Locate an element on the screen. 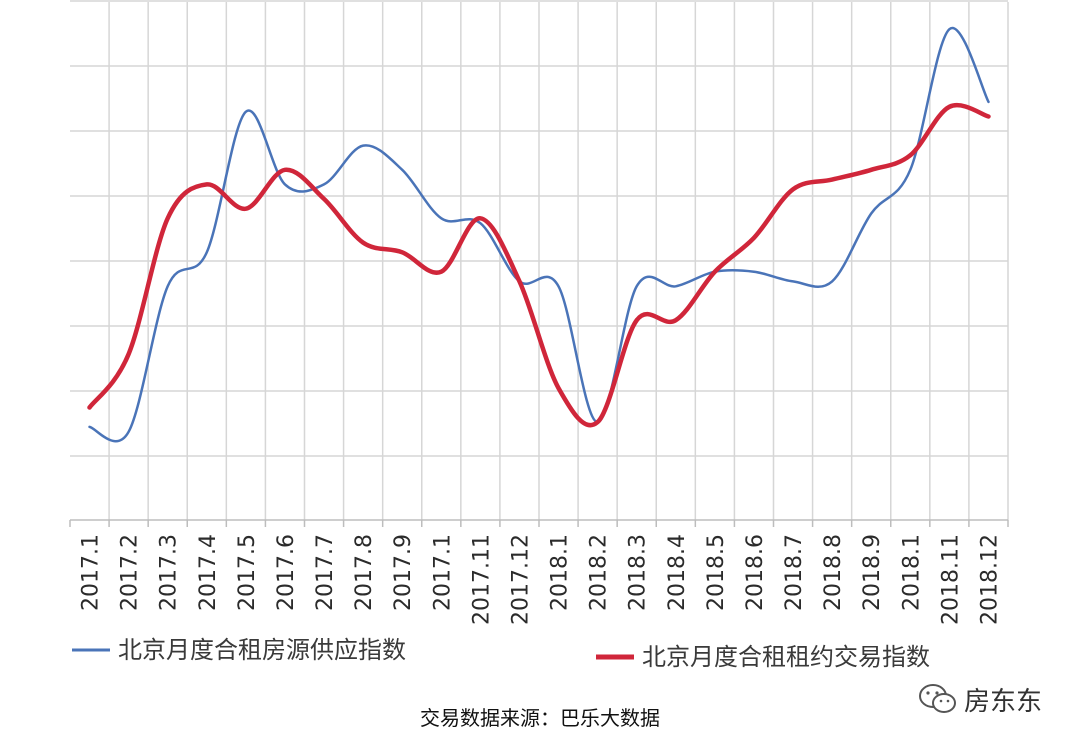 This screenshot has height=746, width=1080. watermark: 房东东 is located at coordinates (980, 699).